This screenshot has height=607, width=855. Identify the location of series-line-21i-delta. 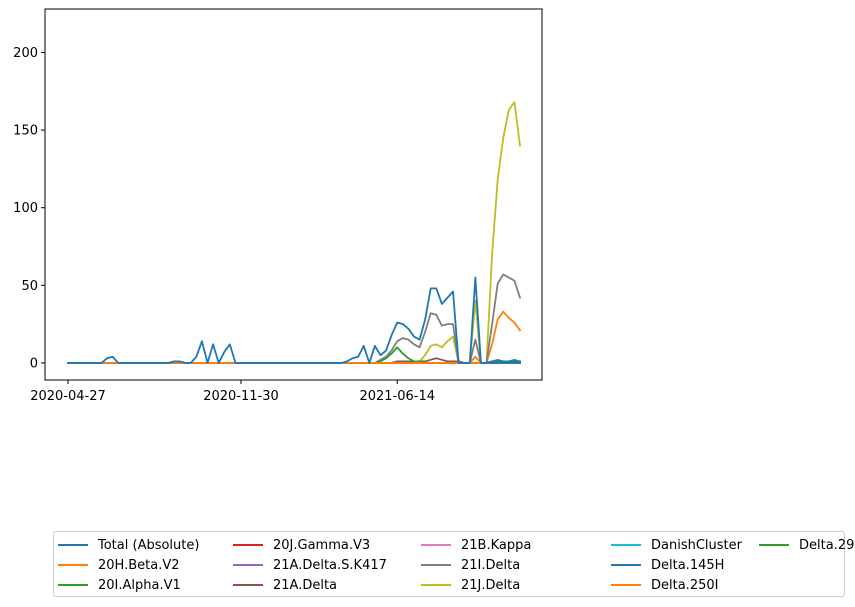
(294, 318).